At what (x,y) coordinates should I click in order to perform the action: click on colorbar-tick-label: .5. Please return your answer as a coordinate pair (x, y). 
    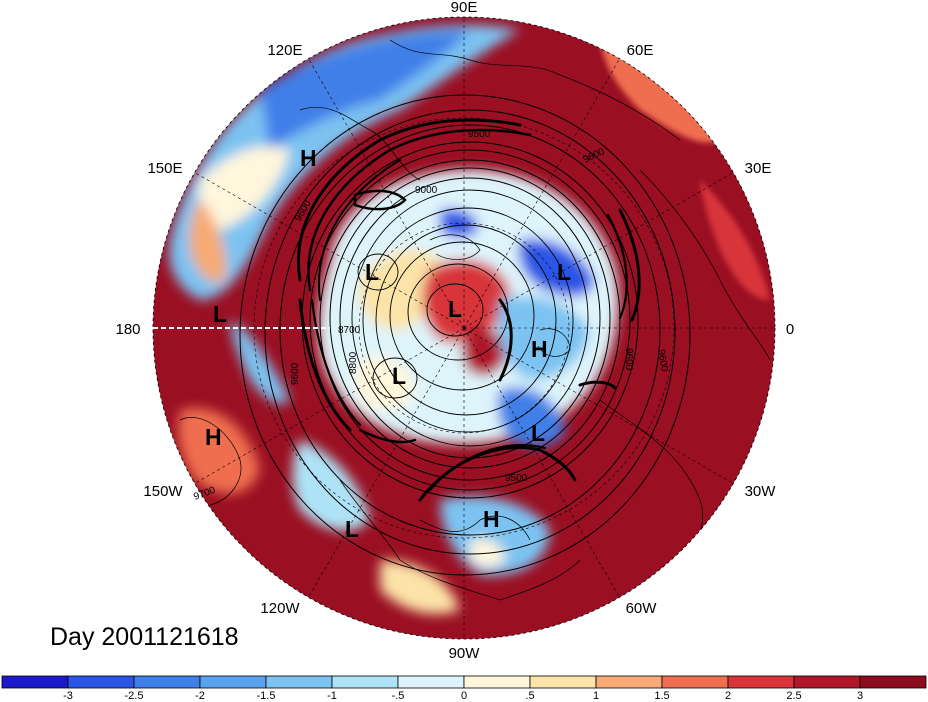
    Looking at the image, I should click on (529, 696).